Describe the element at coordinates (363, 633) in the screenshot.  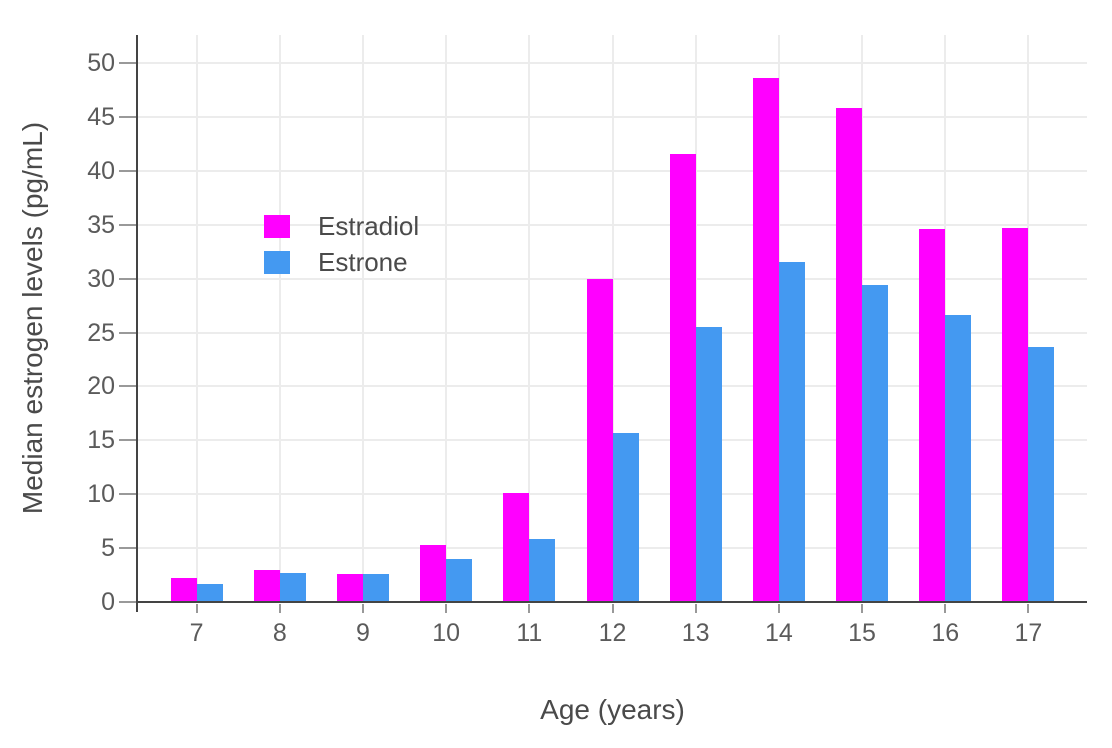
I see `x-tick-label-9: 9` at that location.